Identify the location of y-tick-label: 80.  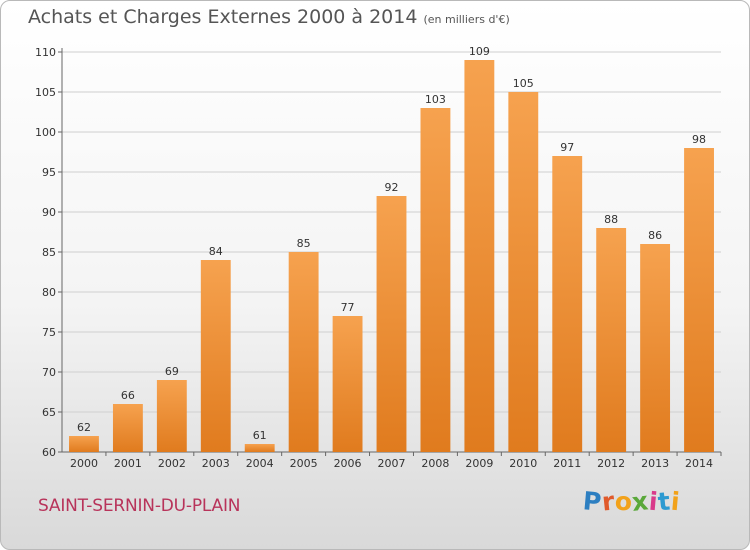
(49, 292).